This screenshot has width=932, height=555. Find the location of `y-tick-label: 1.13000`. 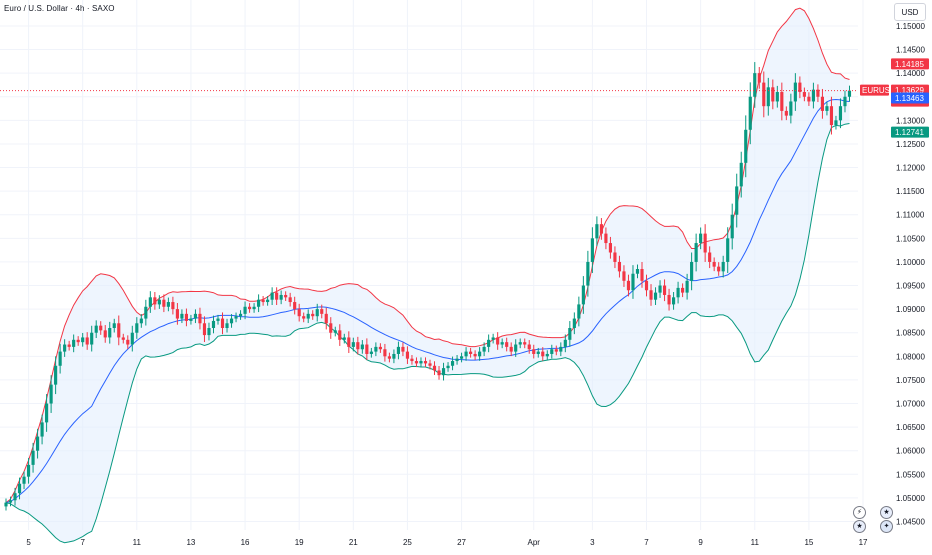

y-tick-label: 1.13000 is located at coordinates (910, 120).